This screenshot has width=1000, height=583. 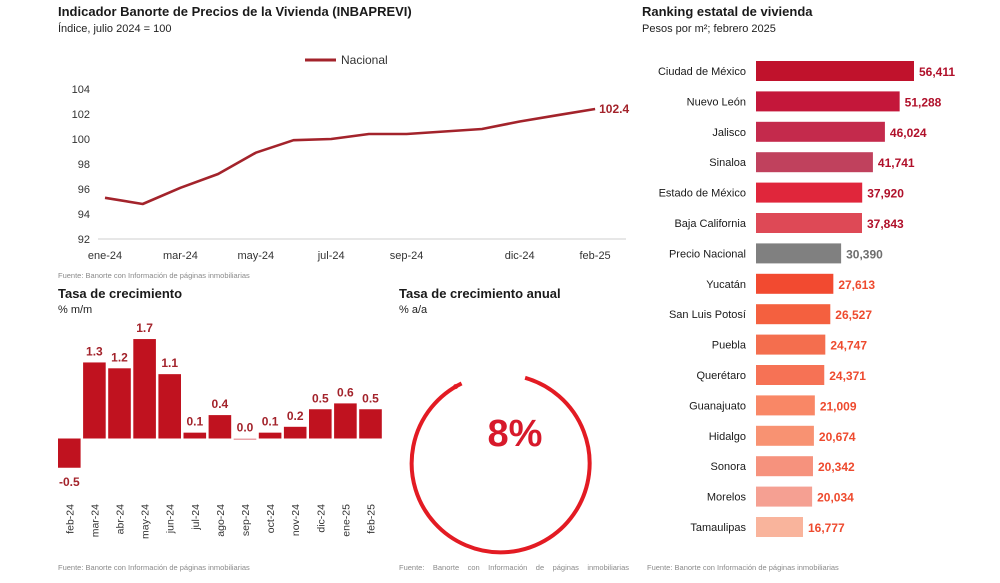 I want to click on ranking-value-label: 41,741, so click(x=896, y=163).